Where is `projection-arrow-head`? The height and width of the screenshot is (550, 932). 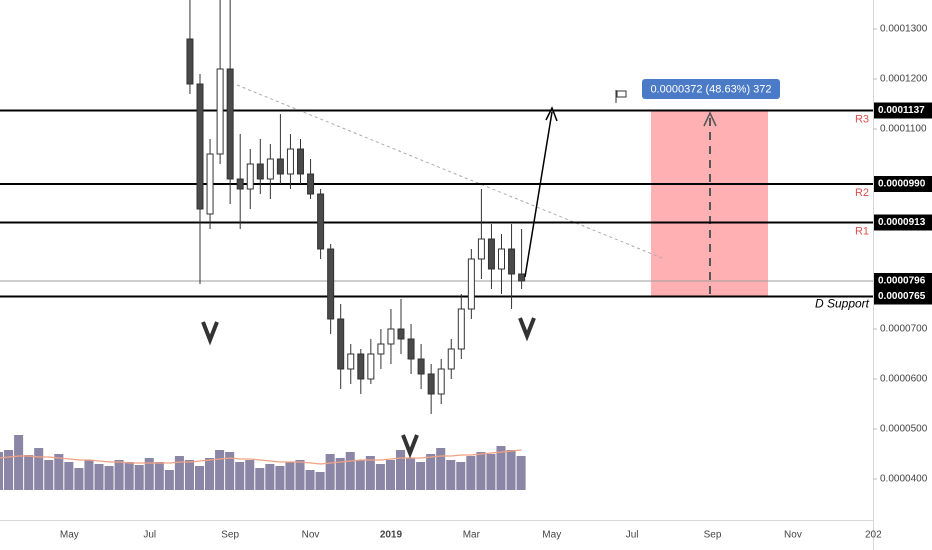 projection-arrow-head is located at coordinates (551, 114).